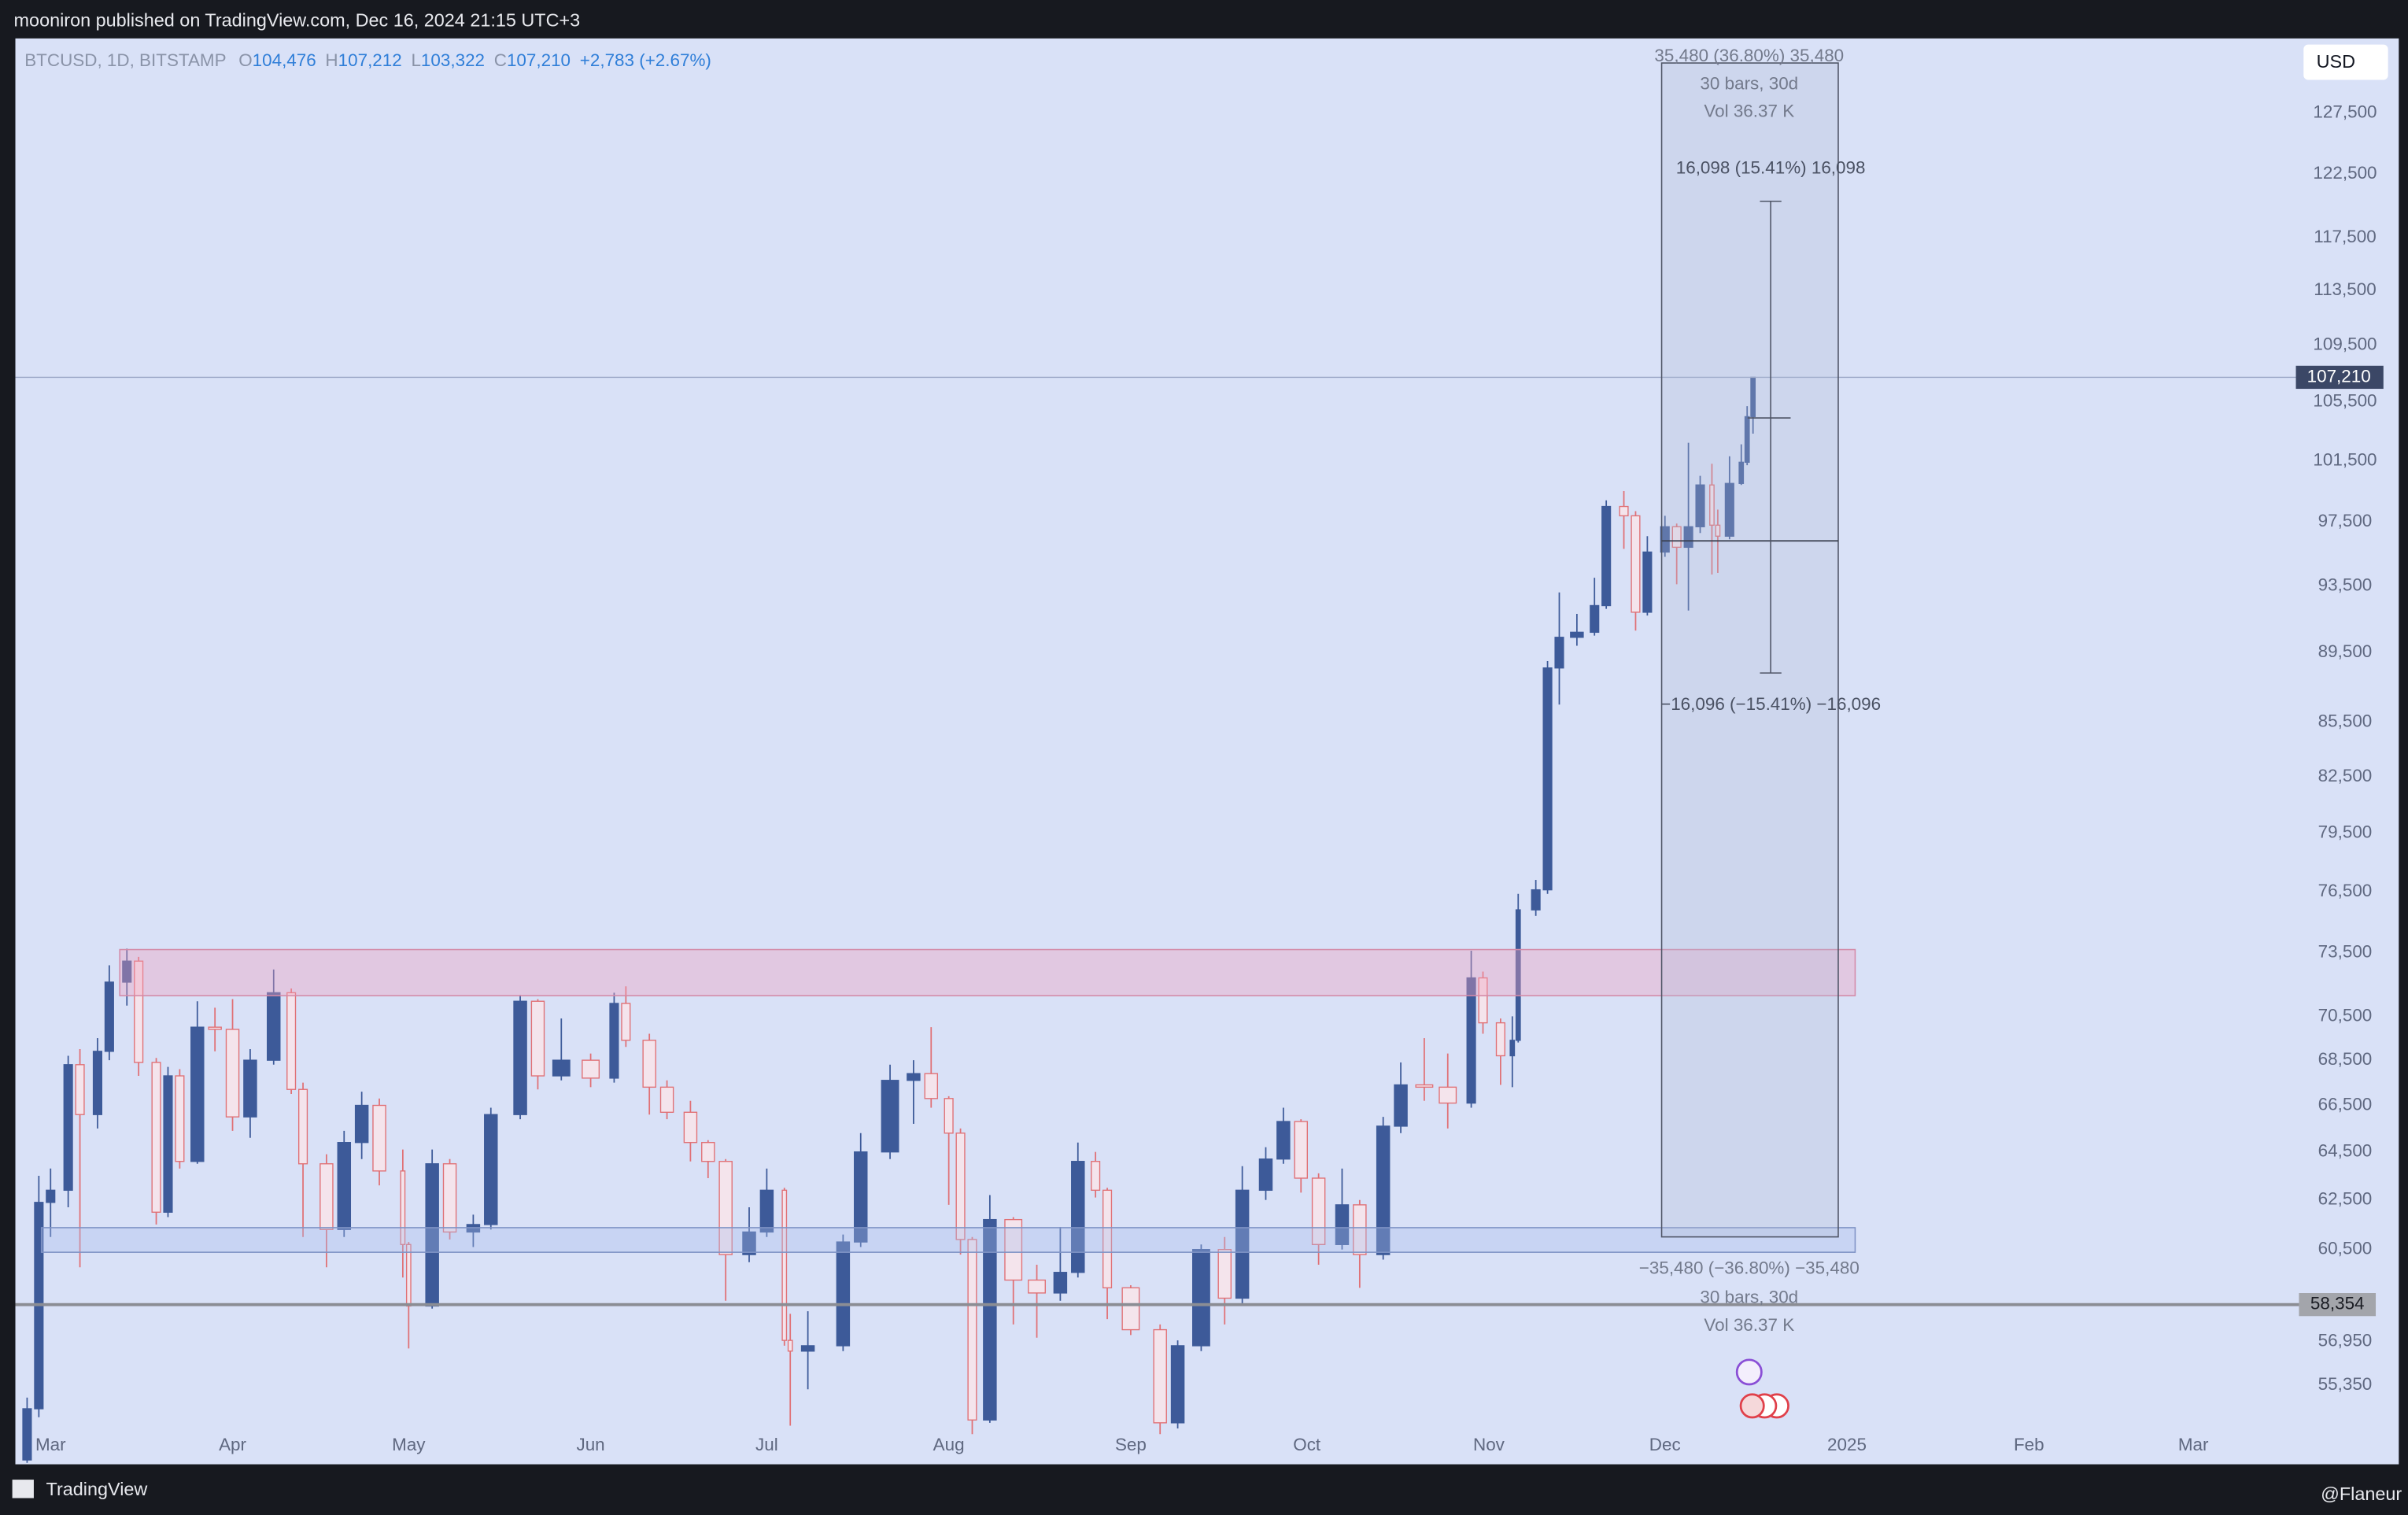 This screenshot has height=1515, width=2408. What do you see at coordinates (2029, 1444) in the screenshot?
I see `x-tick-label: Feb` at bounding box center [2029, 1444].